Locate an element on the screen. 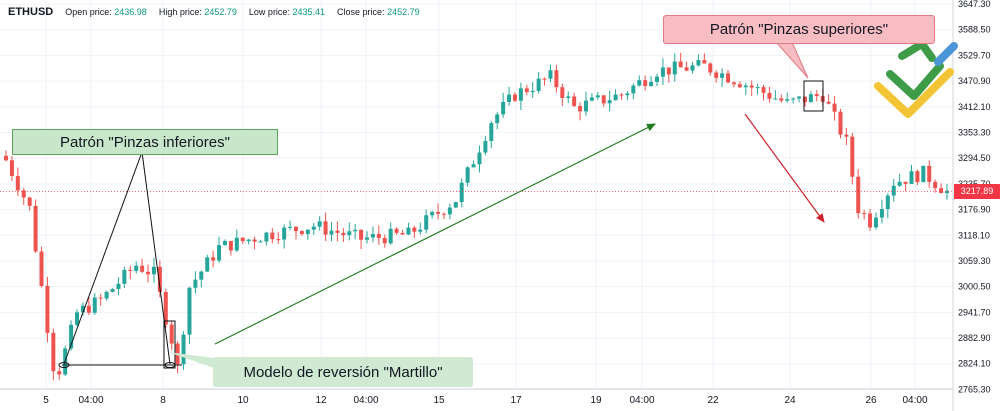 The width and height of the screenshot is (1000, 411). current-price-label: 3217.89 is located at coordinates (977, 191).